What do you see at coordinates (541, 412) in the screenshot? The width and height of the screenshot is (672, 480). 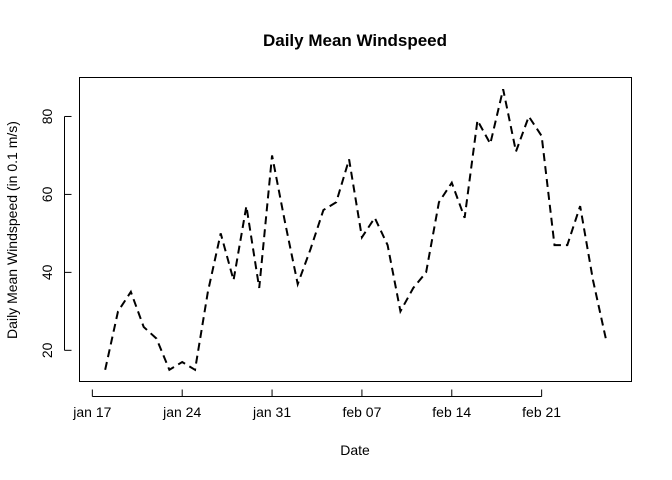 I see `x-tick-label: feb 21` at bounding box center [541, 412].